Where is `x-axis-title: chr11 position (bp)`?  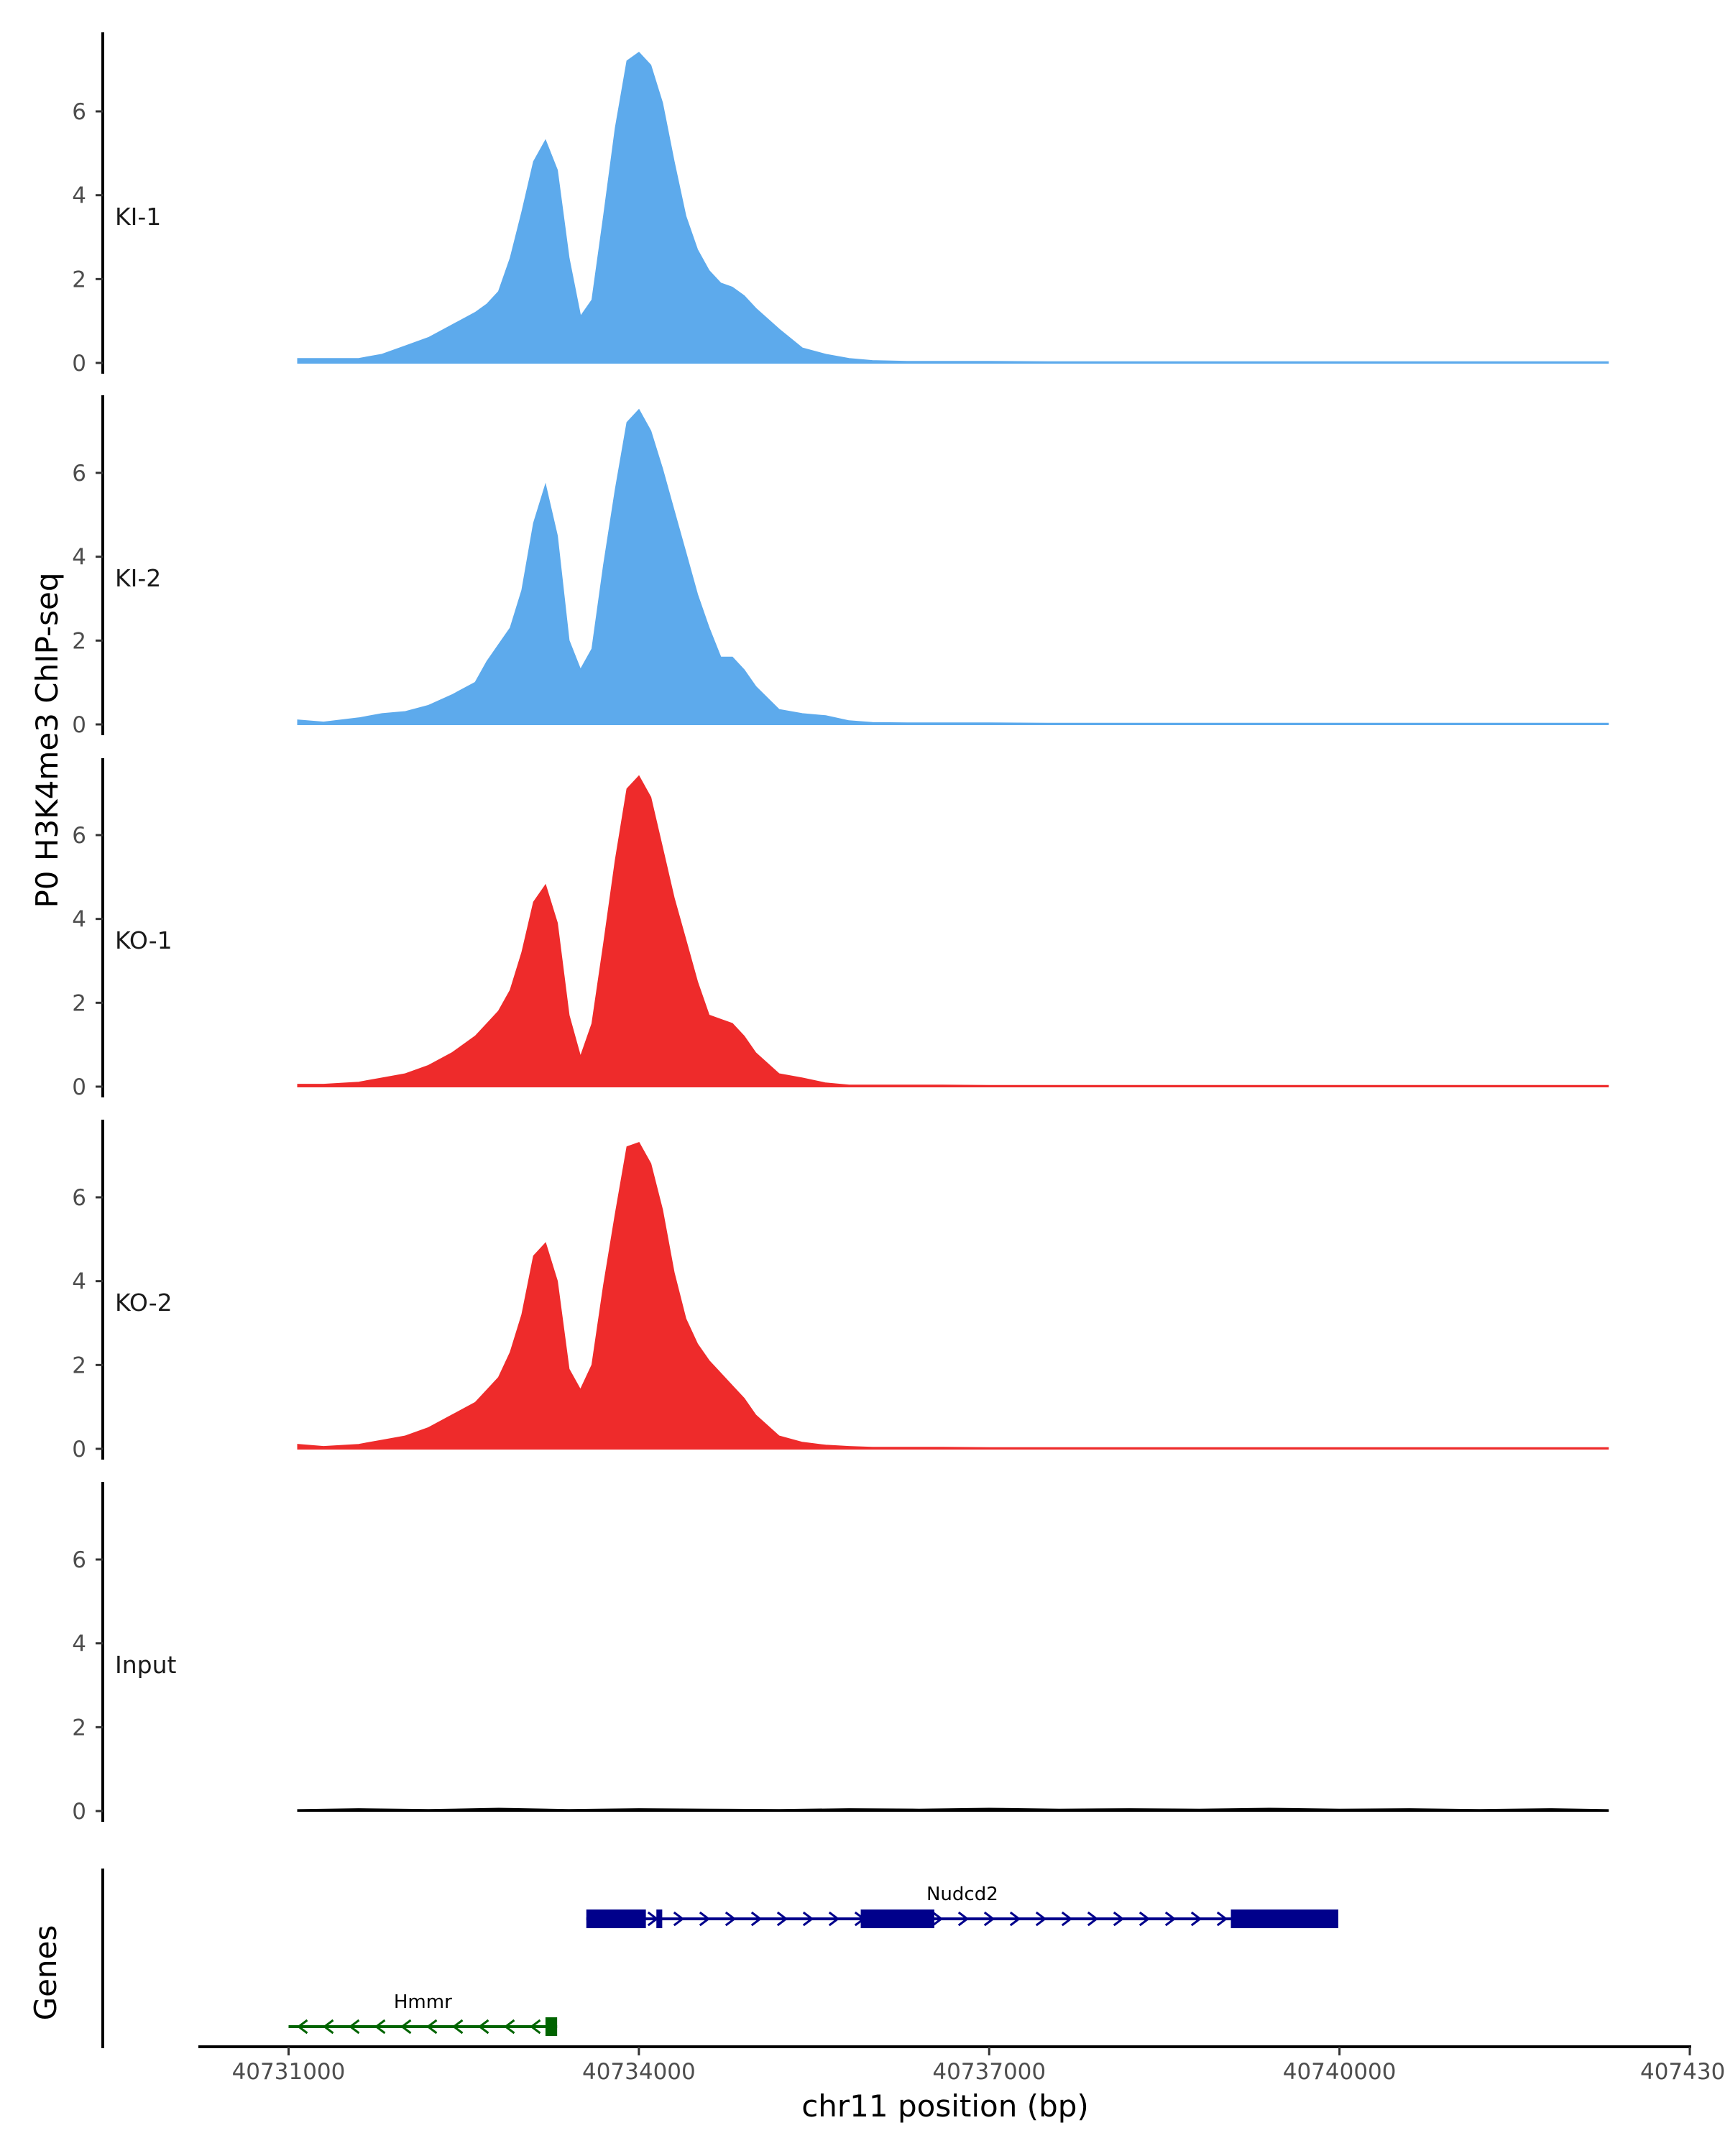
x-axis-title: chr11 position (bp) is located at coordinates (945, 2106).